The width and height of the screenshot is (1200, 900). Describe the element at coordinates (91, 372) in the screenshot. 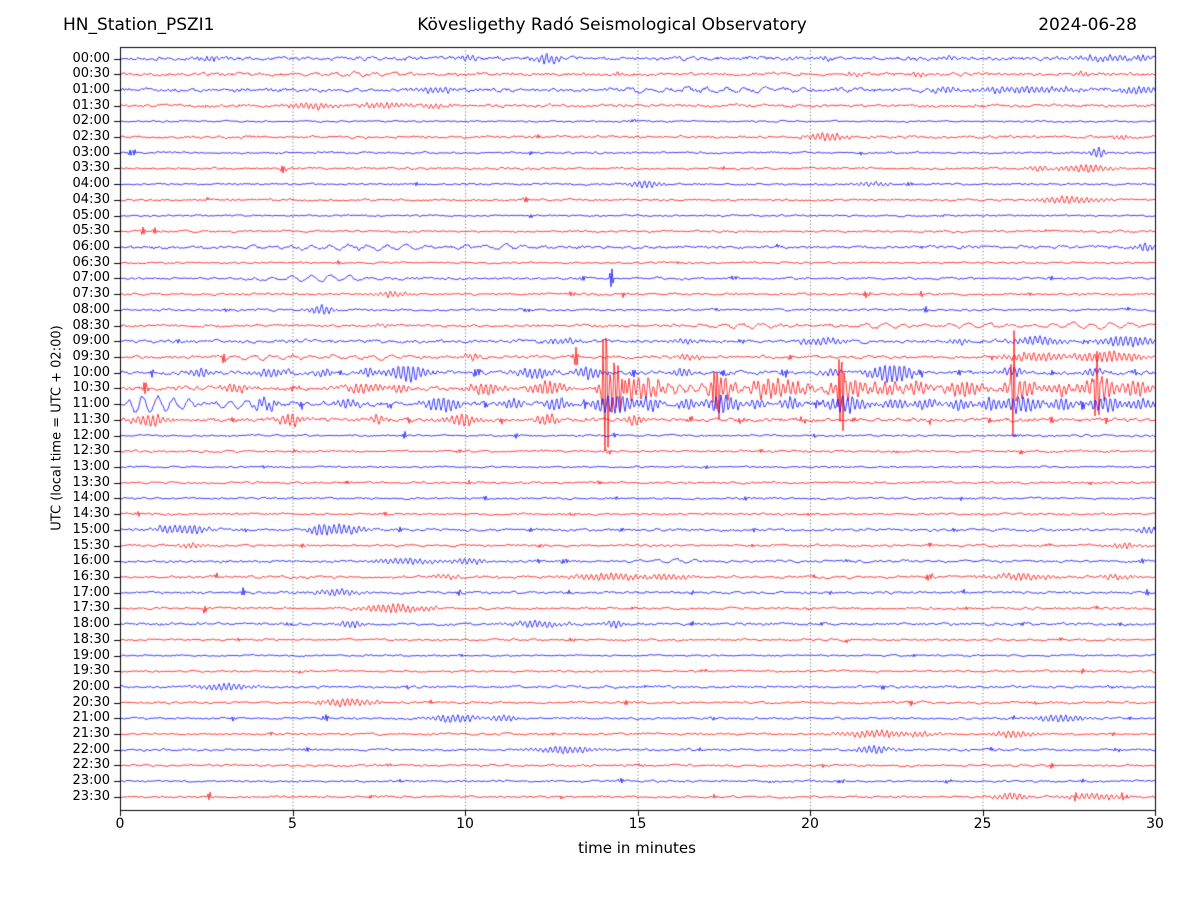

I see `y-tick-label: 10:00` at that location.